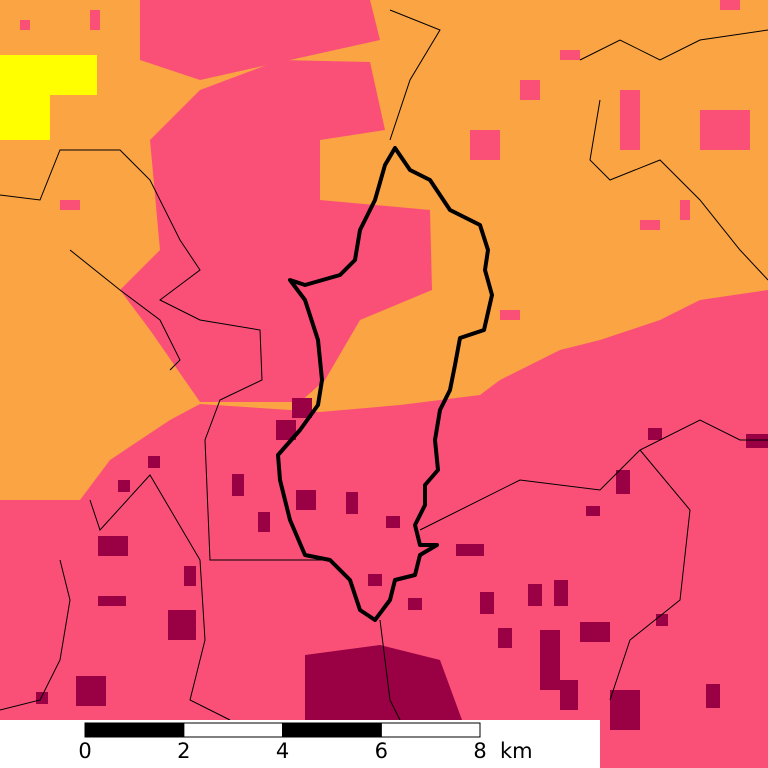 Image resolution: width=768 pixels, height=768 pixels. I want to click on yellow-zone, so click(48, 97).